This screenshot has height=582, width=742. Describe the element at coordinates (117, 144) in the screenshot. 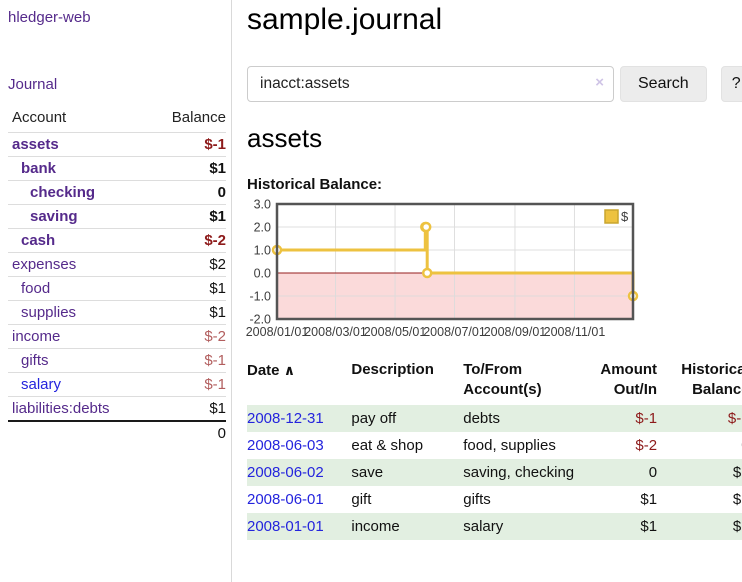

I see `account-row-assets: assets $-1` at that location.